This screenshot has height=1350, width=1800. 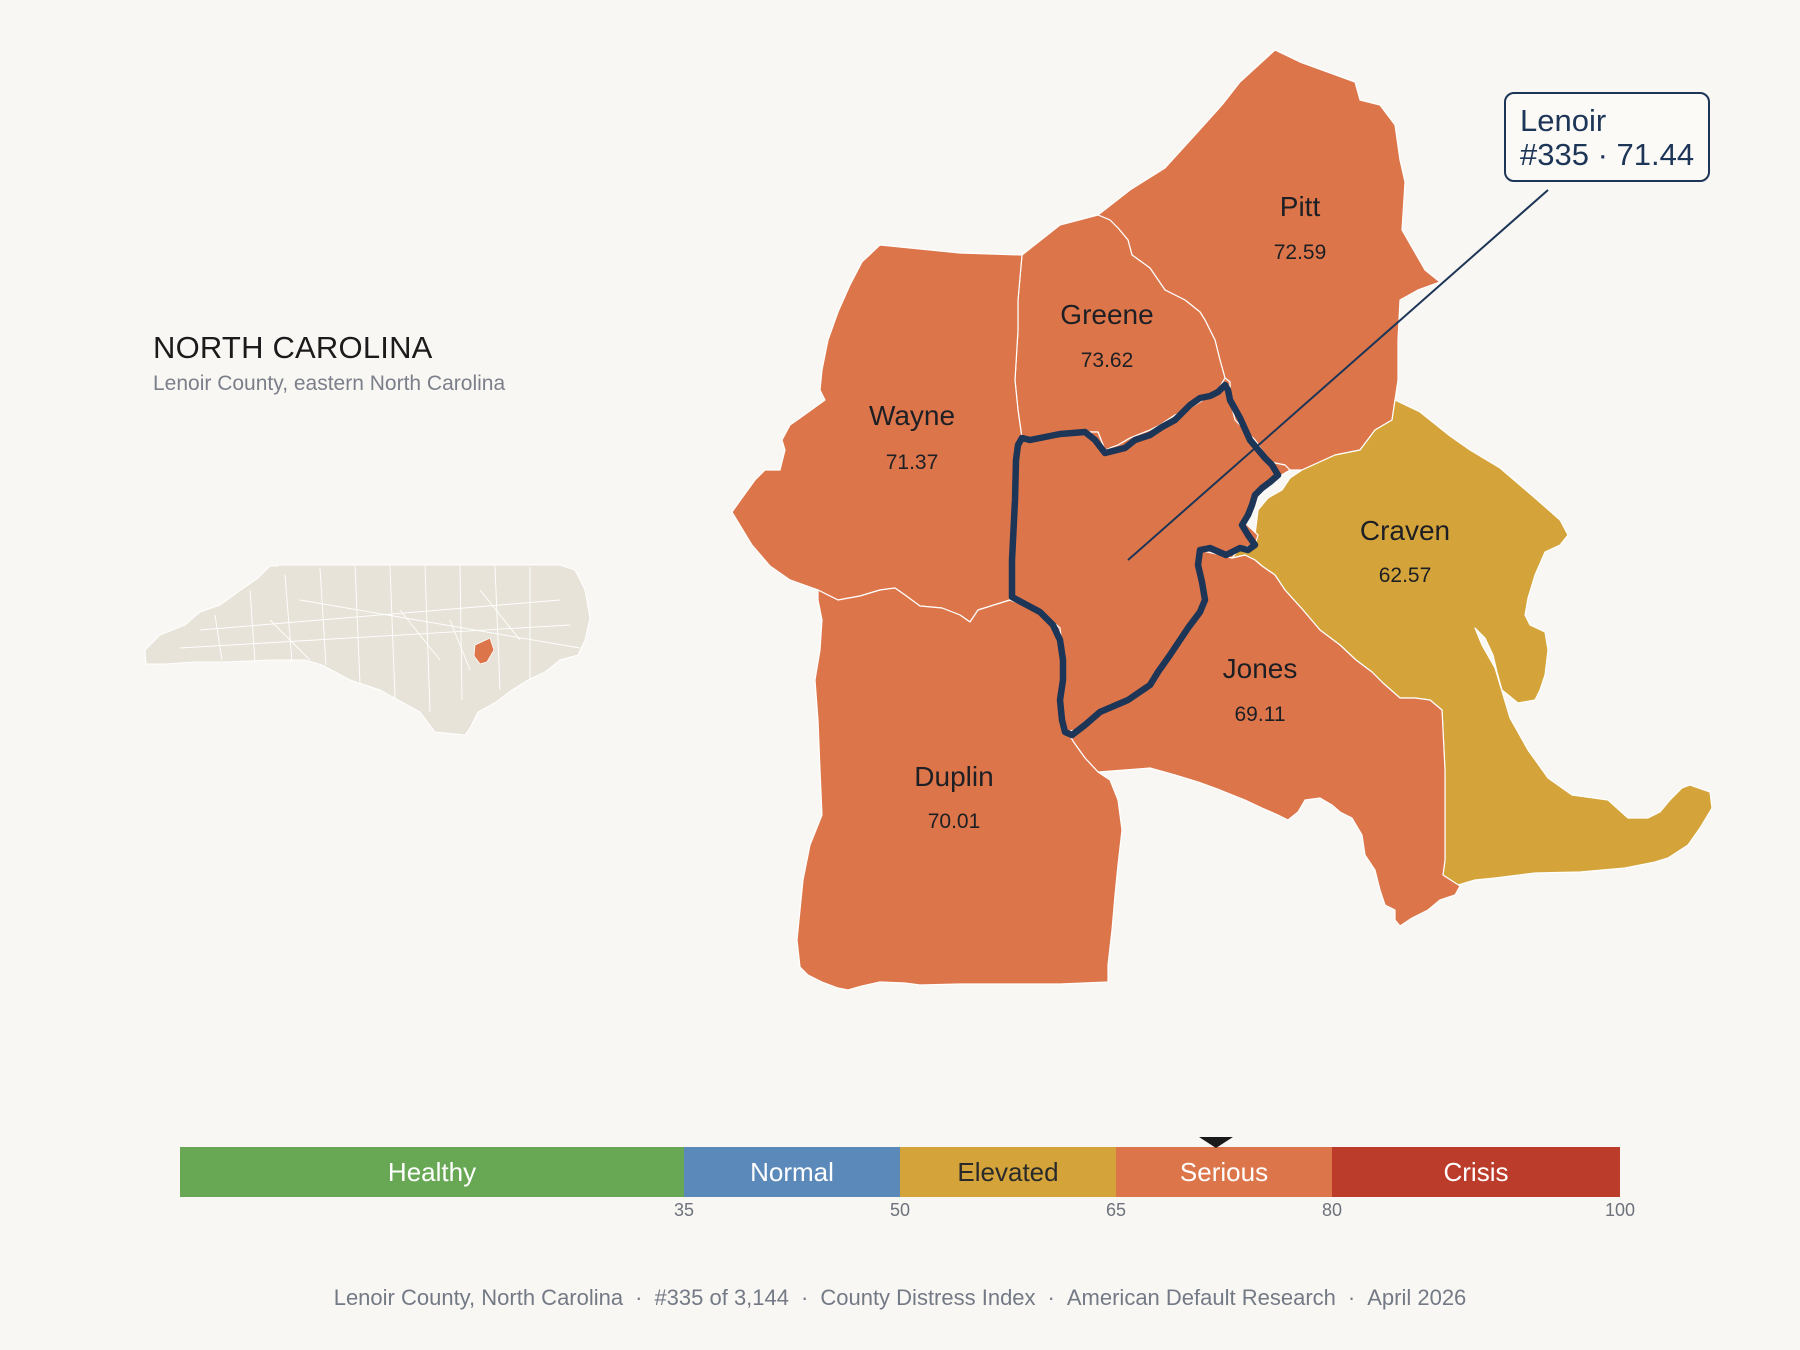 What do you see at coordinates (912, 462) in the screenshot?
I see `county-wayne-score: 71.37` at bounding box center [912, 462].